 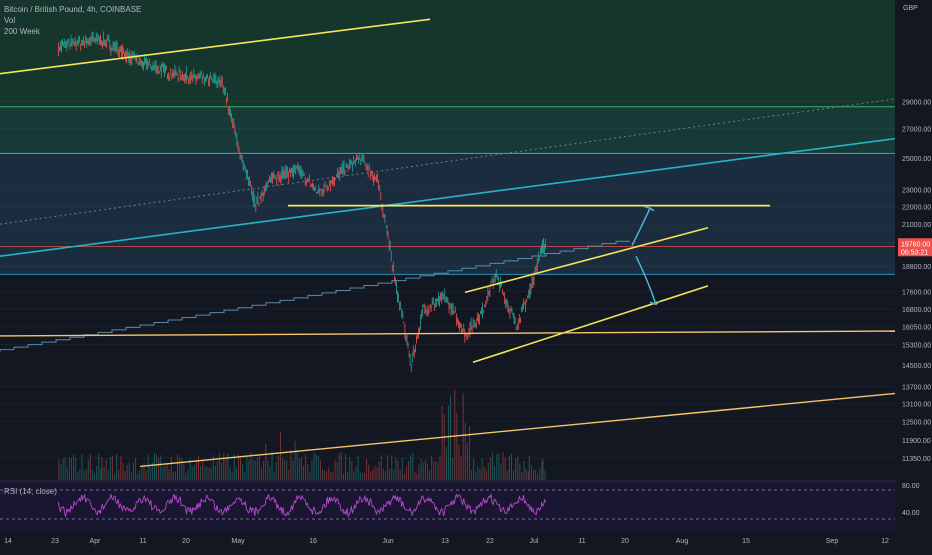 I want to click on y-tick-3: 23000.00, so click(x=916, y=191).